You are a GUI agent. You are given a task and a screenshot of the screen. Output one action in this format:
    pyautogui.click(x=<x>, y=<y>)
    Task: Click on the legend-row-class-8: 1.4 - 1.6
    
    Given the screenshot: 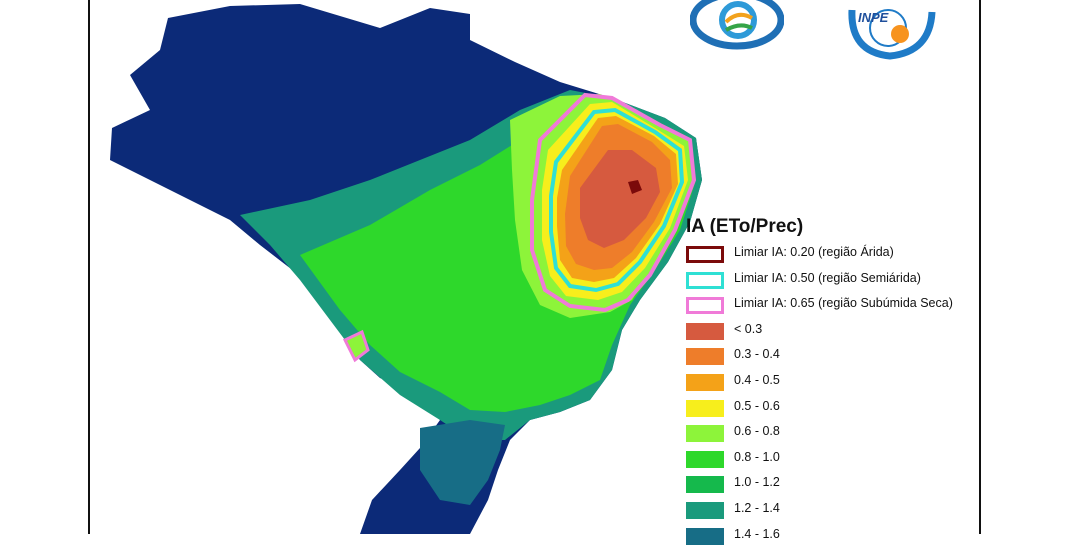 What is the action you would take?
    pyautogui.click(x=876, y=536)
    